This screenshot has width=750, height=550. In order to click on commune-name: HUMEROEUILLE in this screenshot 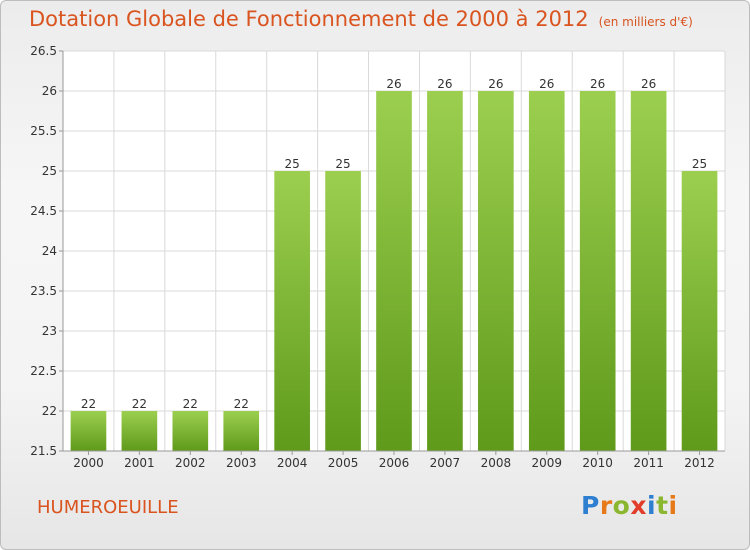, I will do `click(108, 507)`.